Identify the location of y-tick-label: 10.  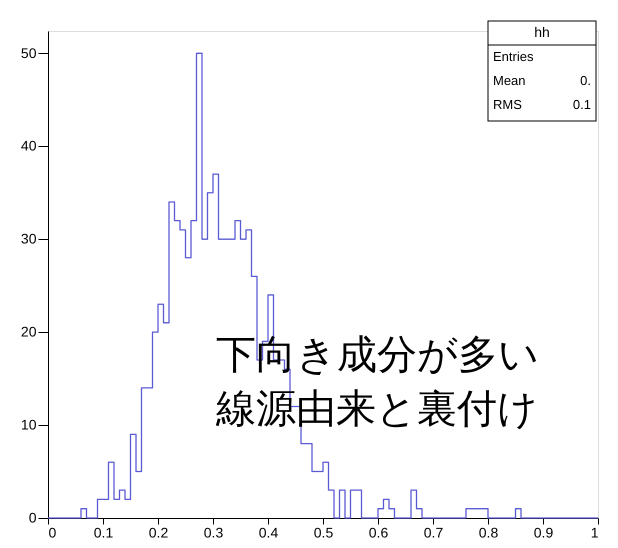
(28, 424).